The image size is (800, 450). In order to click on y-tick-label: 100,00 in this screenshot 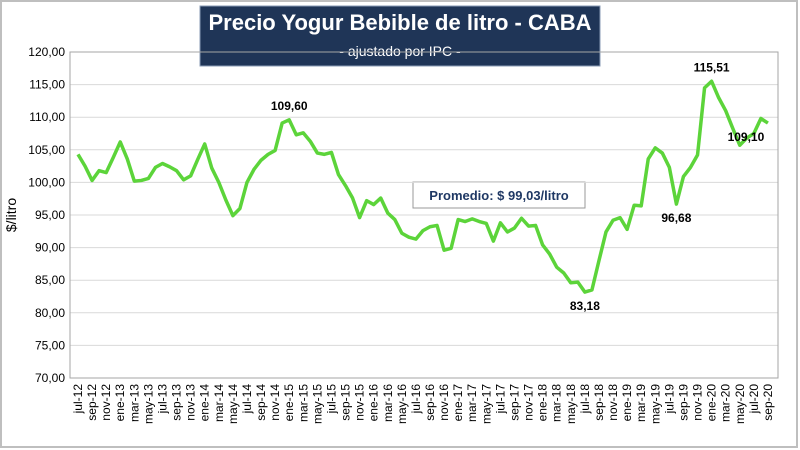, I will do `click(46, 182)`.